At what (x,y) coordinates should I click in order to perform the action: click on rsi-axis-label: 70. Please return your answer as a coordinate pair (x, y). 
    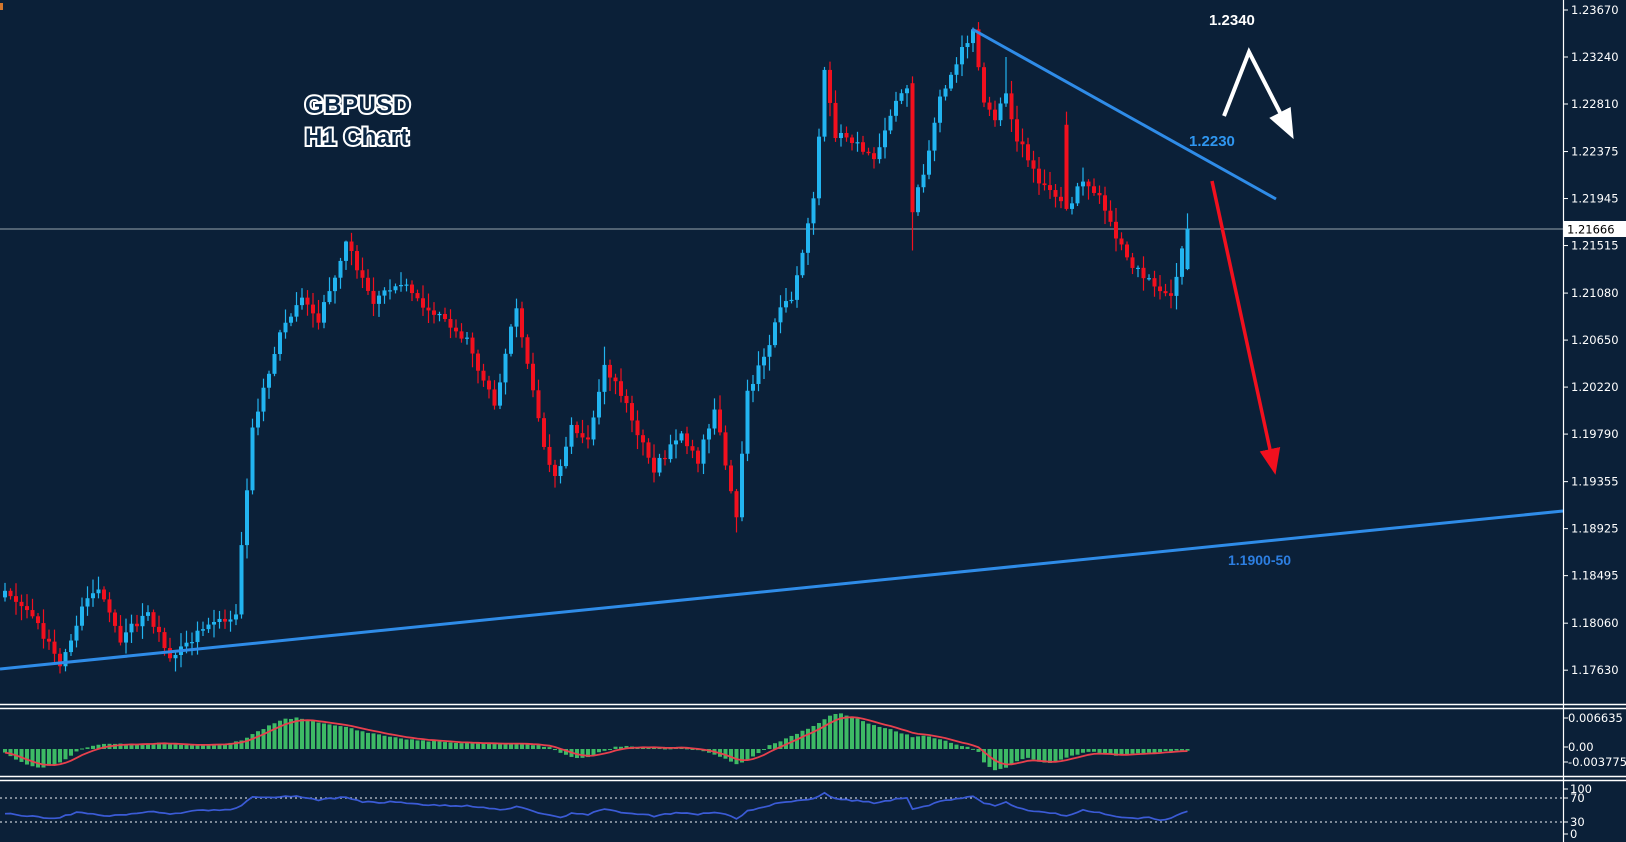
    Looking at the image, I should click on (1577, 798).